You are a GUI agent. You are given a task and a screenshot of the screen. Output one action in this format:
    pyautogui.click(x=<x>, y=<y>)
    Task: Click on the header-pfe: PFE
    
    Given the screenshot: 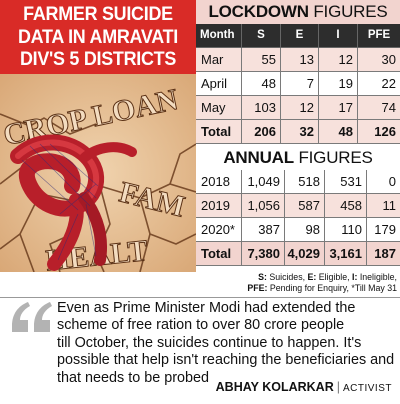 What is the action you would take?
    pyautogui.click(x=379, y=36)
    